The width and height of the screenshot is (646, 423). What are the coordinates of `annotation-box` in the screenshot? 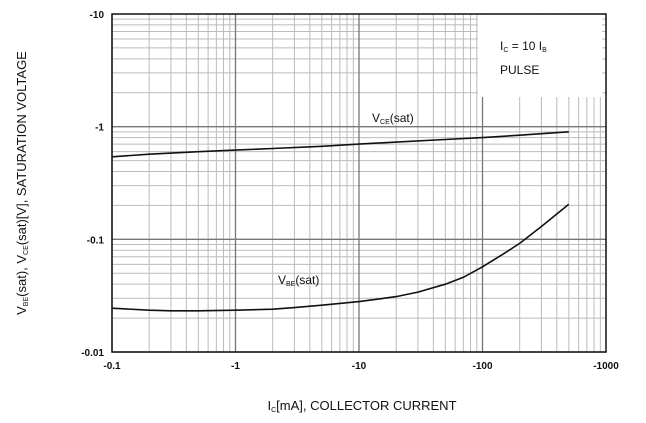 It's located at (540, 56).